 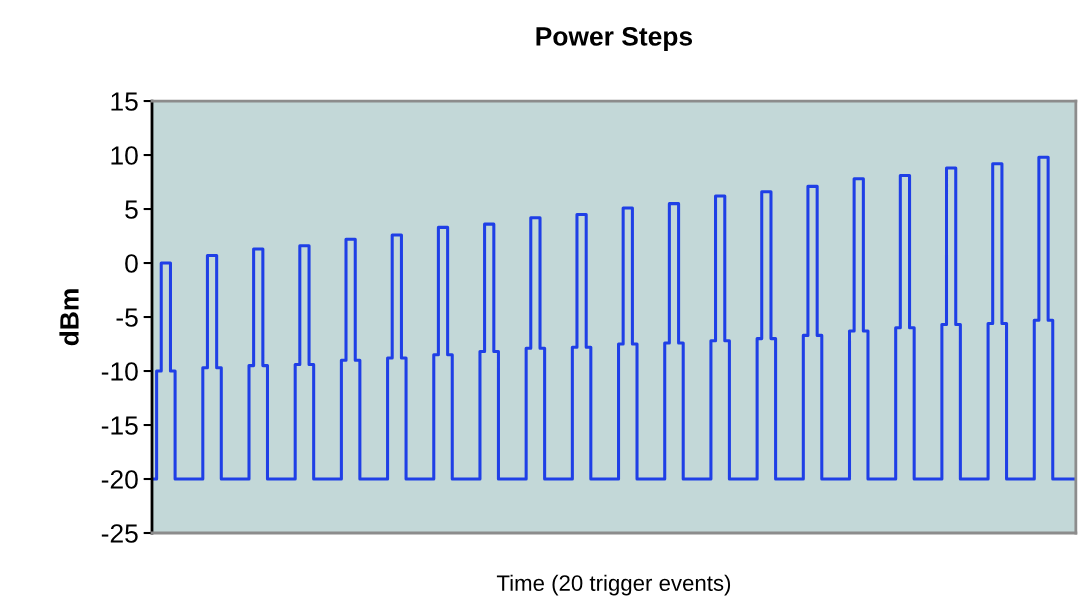 I want to click on y-tick-label: -20, so click(x=119, y=479).